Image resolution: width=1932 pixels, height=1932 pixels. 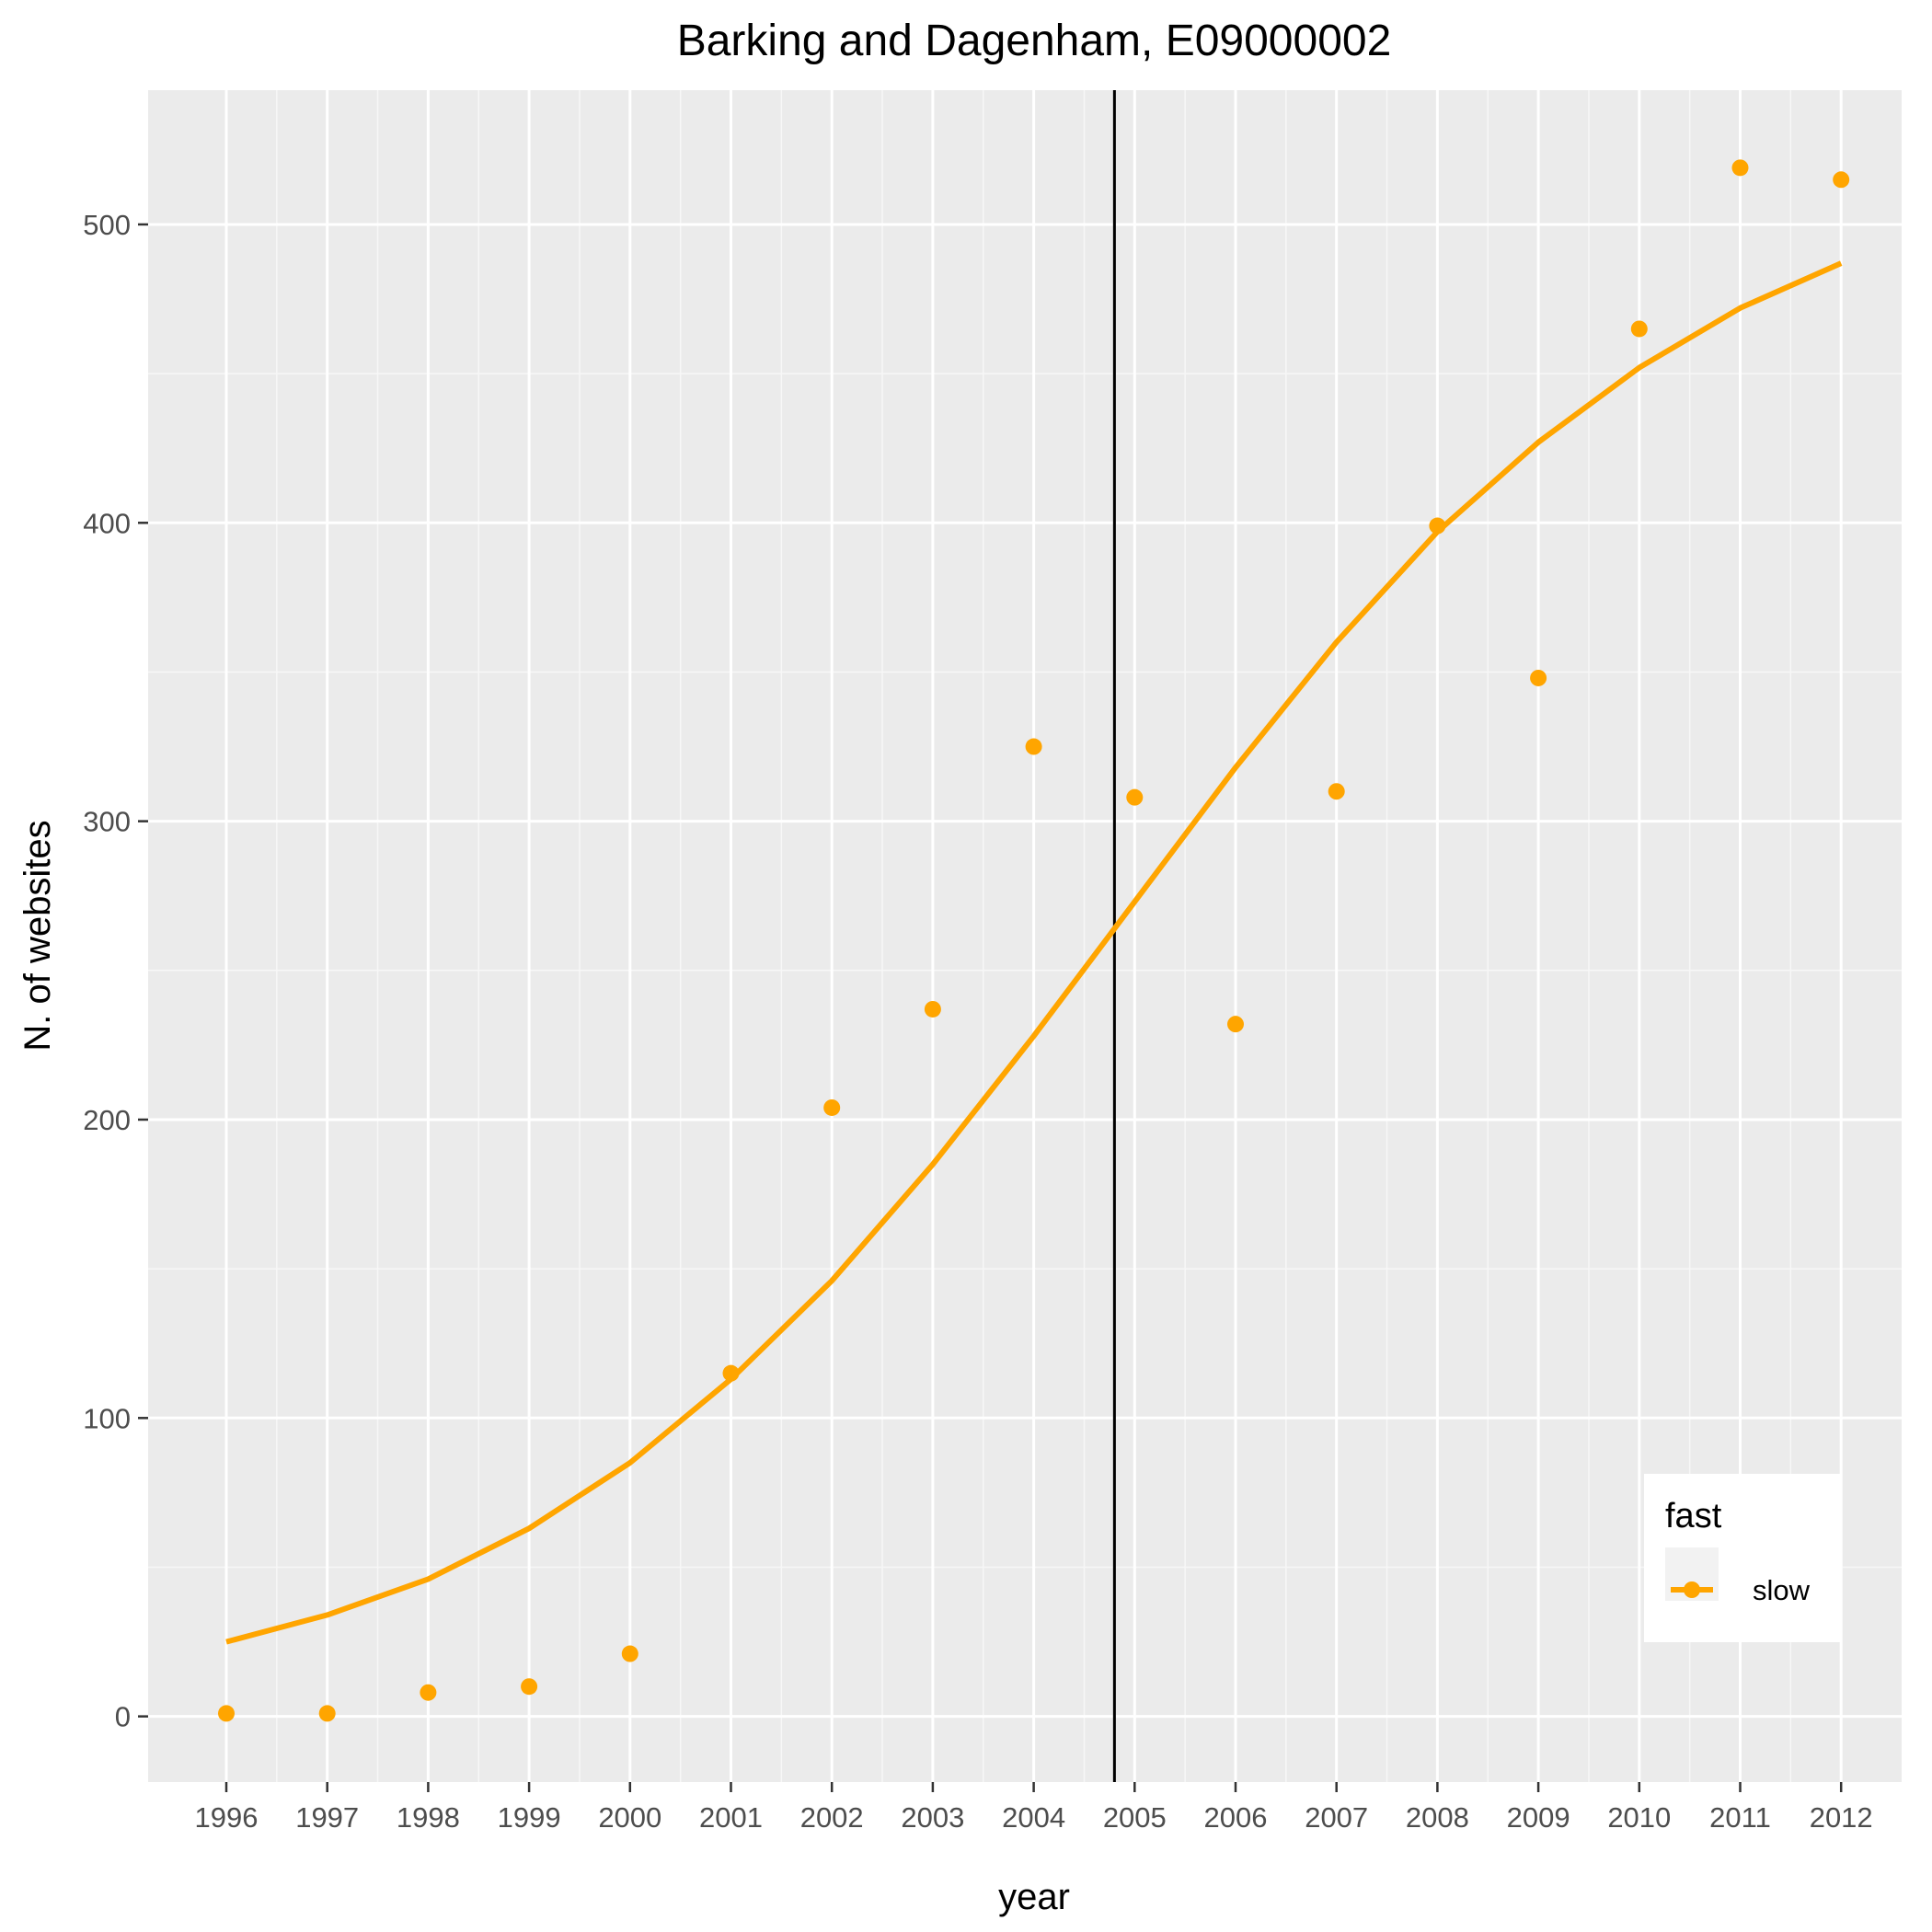 I want to click on x-tick-label: 2006, so click(x=1236, y=1817).